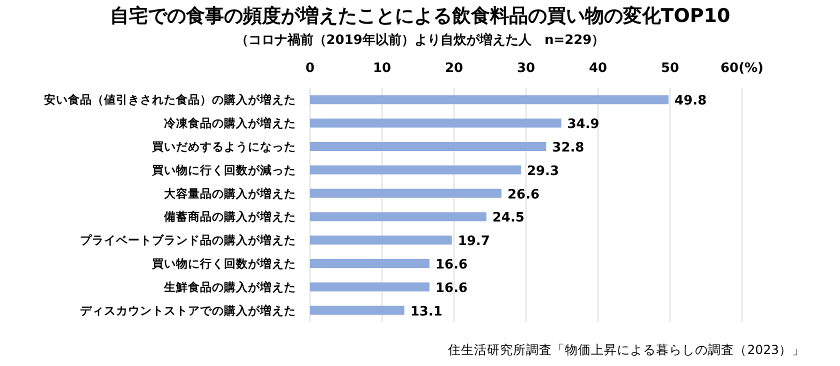 This screenshot has width=840, height=366. I want to click on data-label: 26.6, so click(524, 194).